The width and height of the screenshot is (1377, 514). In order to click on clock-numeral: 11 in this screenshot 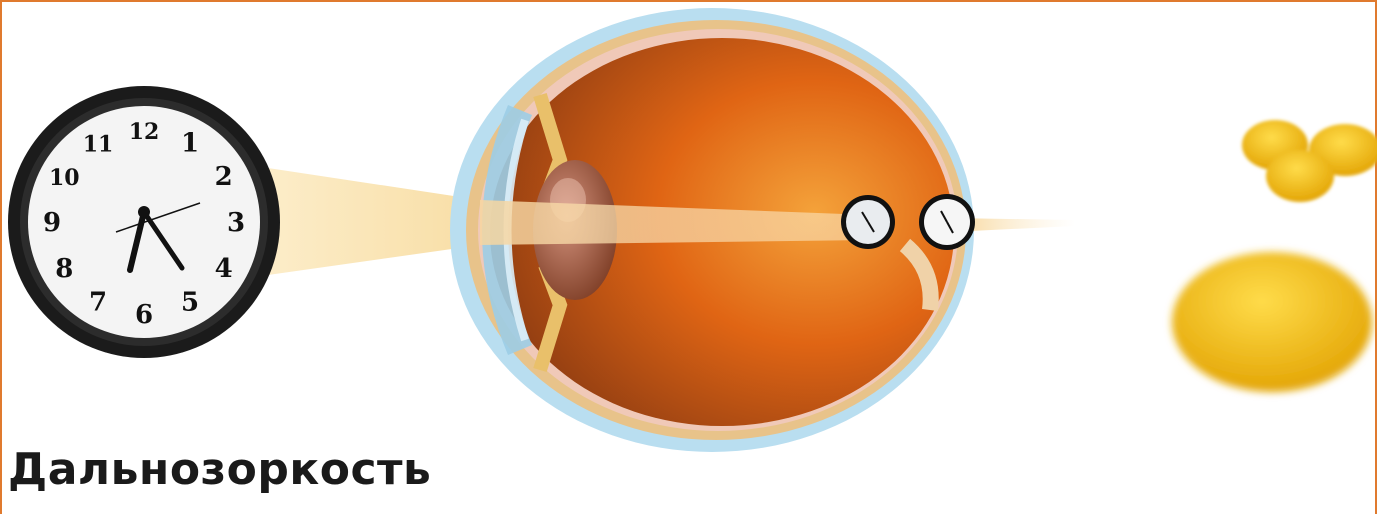, I will do `click(98, 144)`.